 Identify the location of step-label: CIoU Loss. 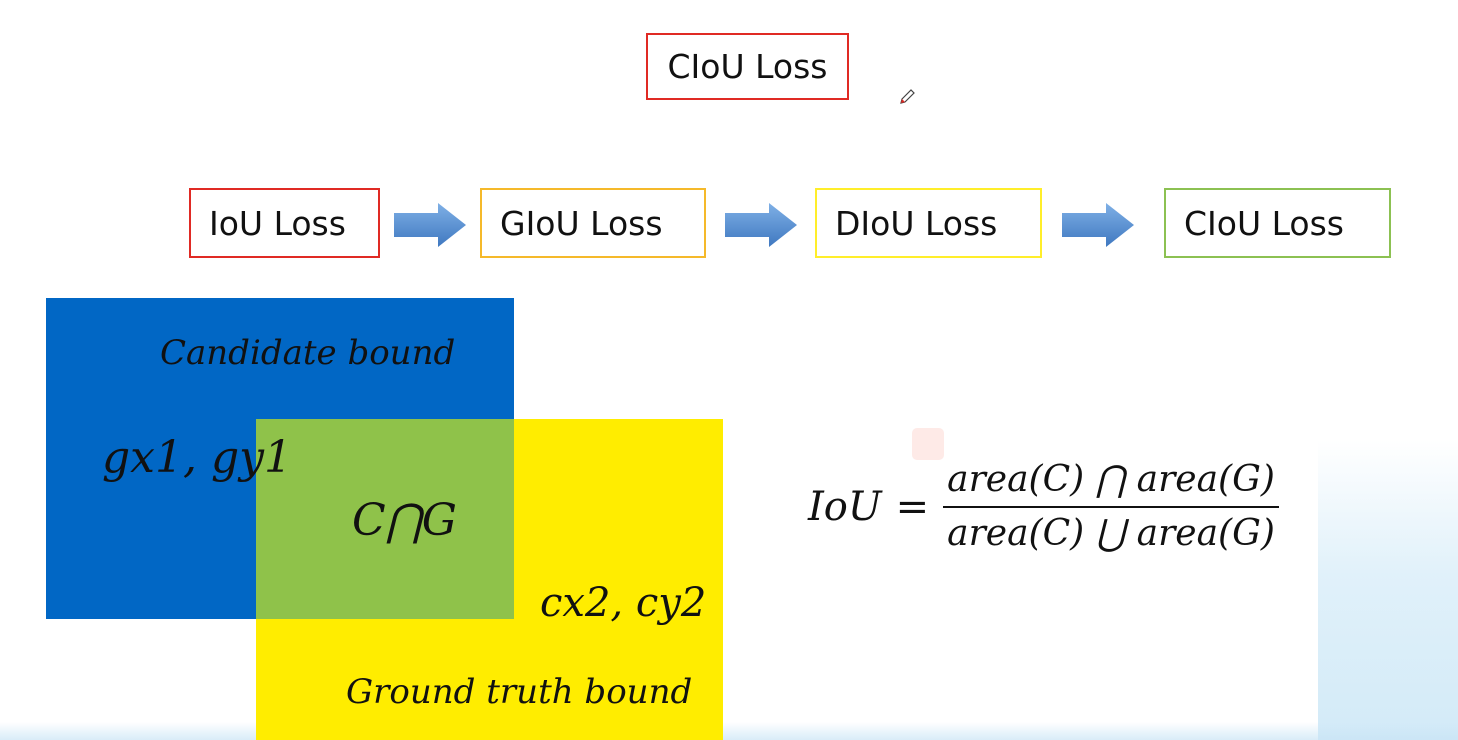
(1264, 223).